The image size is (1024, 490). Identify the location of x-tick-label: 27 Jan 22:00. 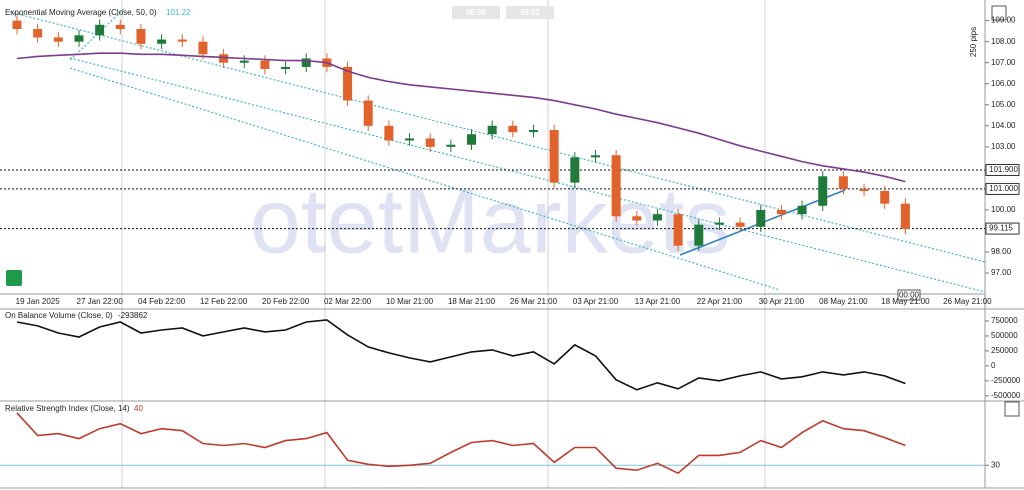
(100, 301).